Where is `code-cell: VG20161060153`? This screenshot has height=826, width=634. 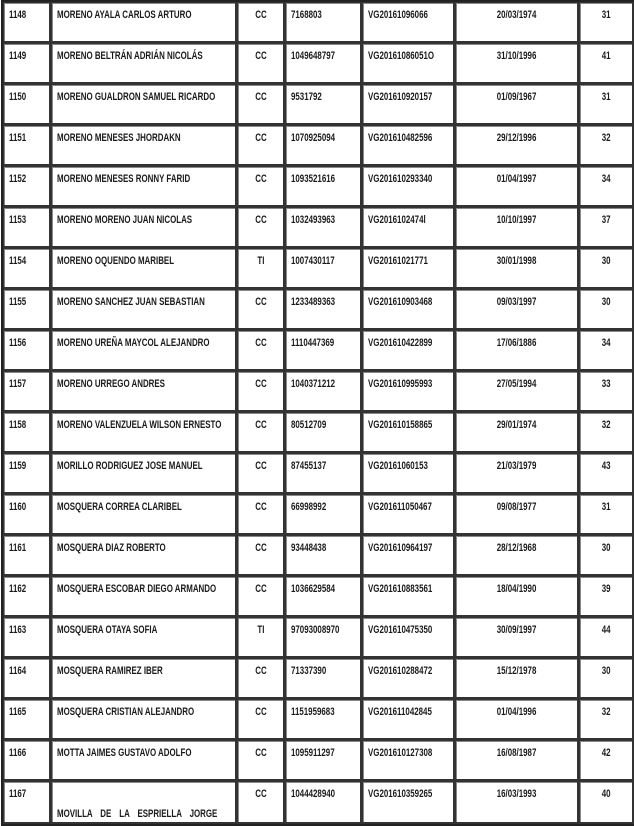
code-cell: VG20161060153 is located at coordinates (408, 473).